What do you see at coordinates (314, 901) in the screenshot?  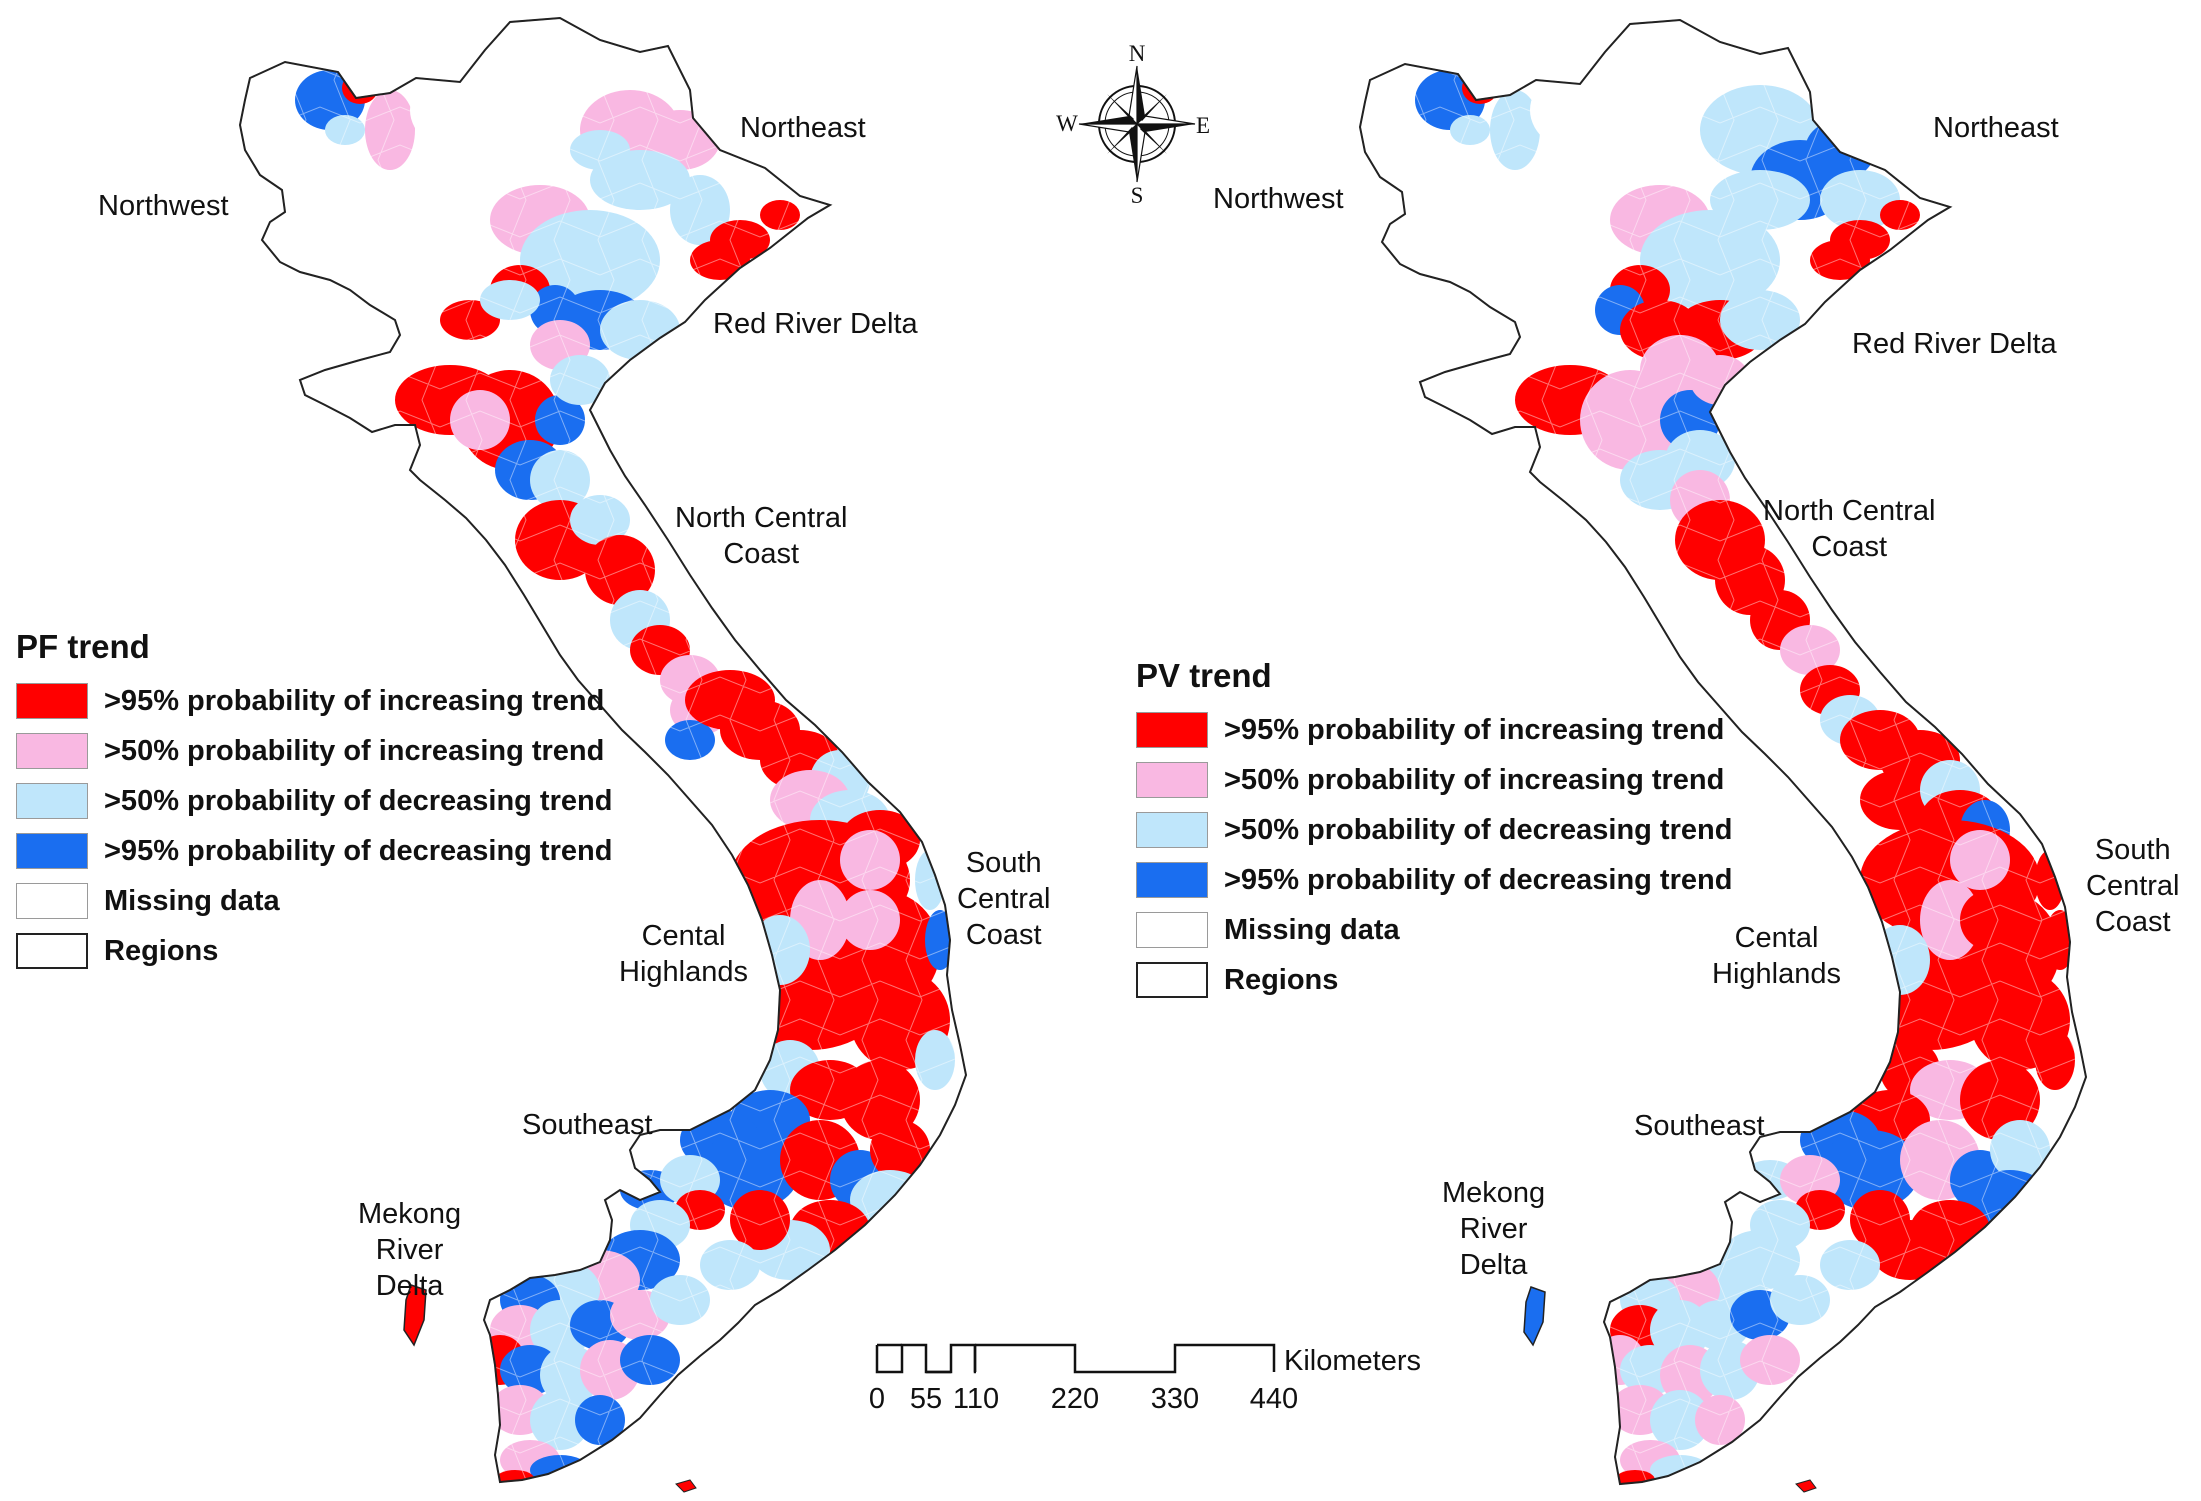 I see `legend-item: Missing data` at bounding box center [314, 901].